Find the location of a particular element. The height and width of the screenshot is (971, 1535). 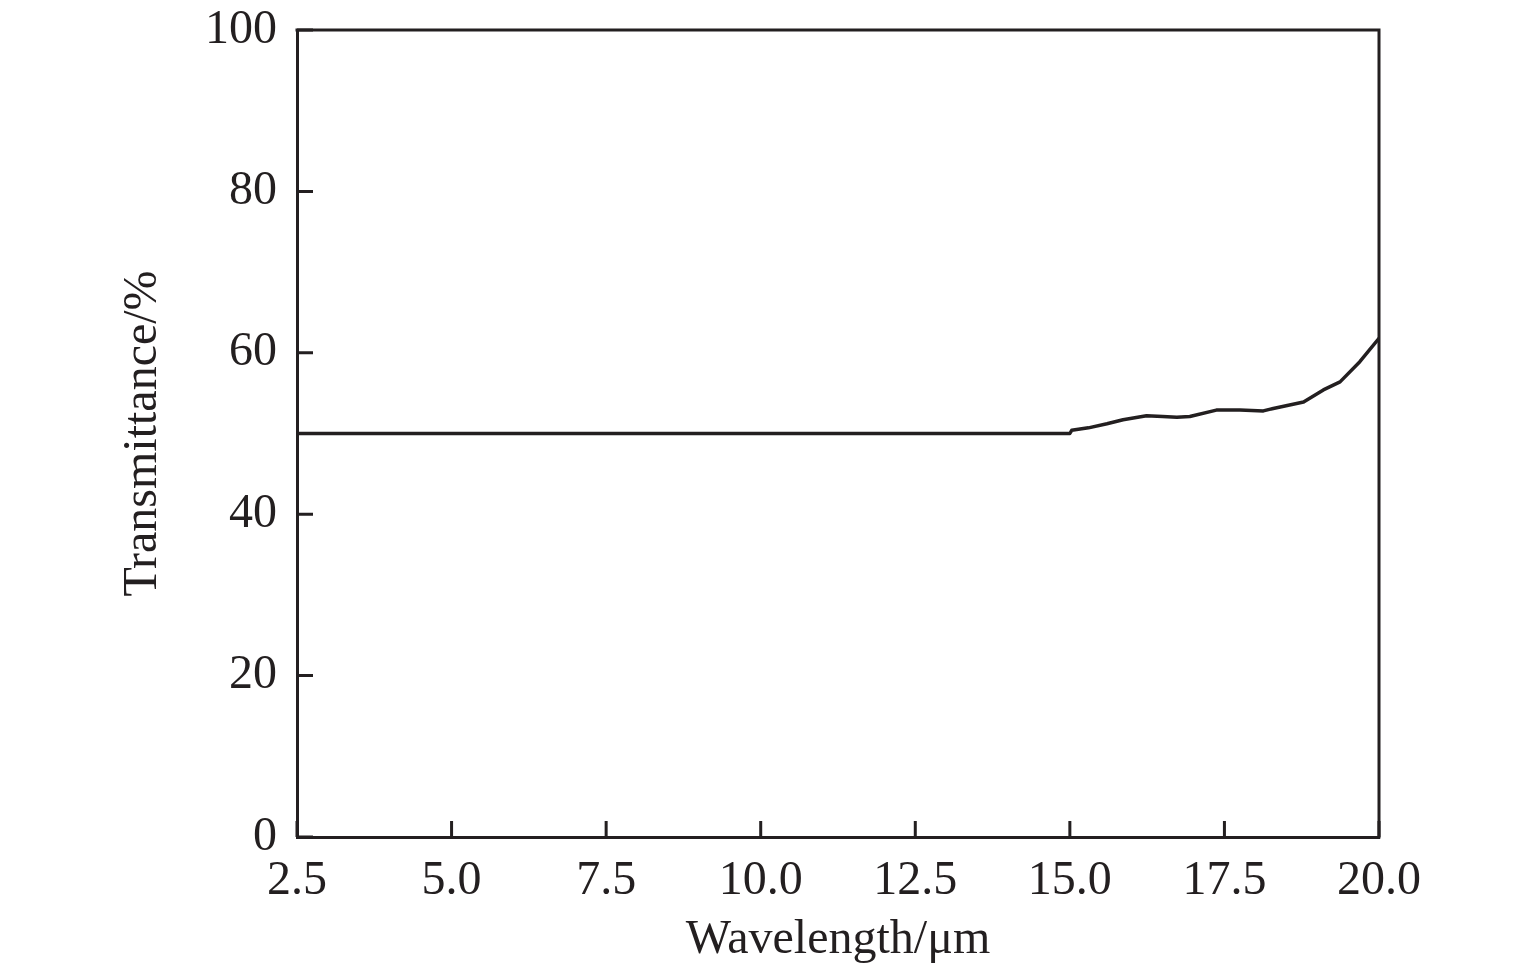

y-tick-label: 100 is located at coordinates (241, 26).